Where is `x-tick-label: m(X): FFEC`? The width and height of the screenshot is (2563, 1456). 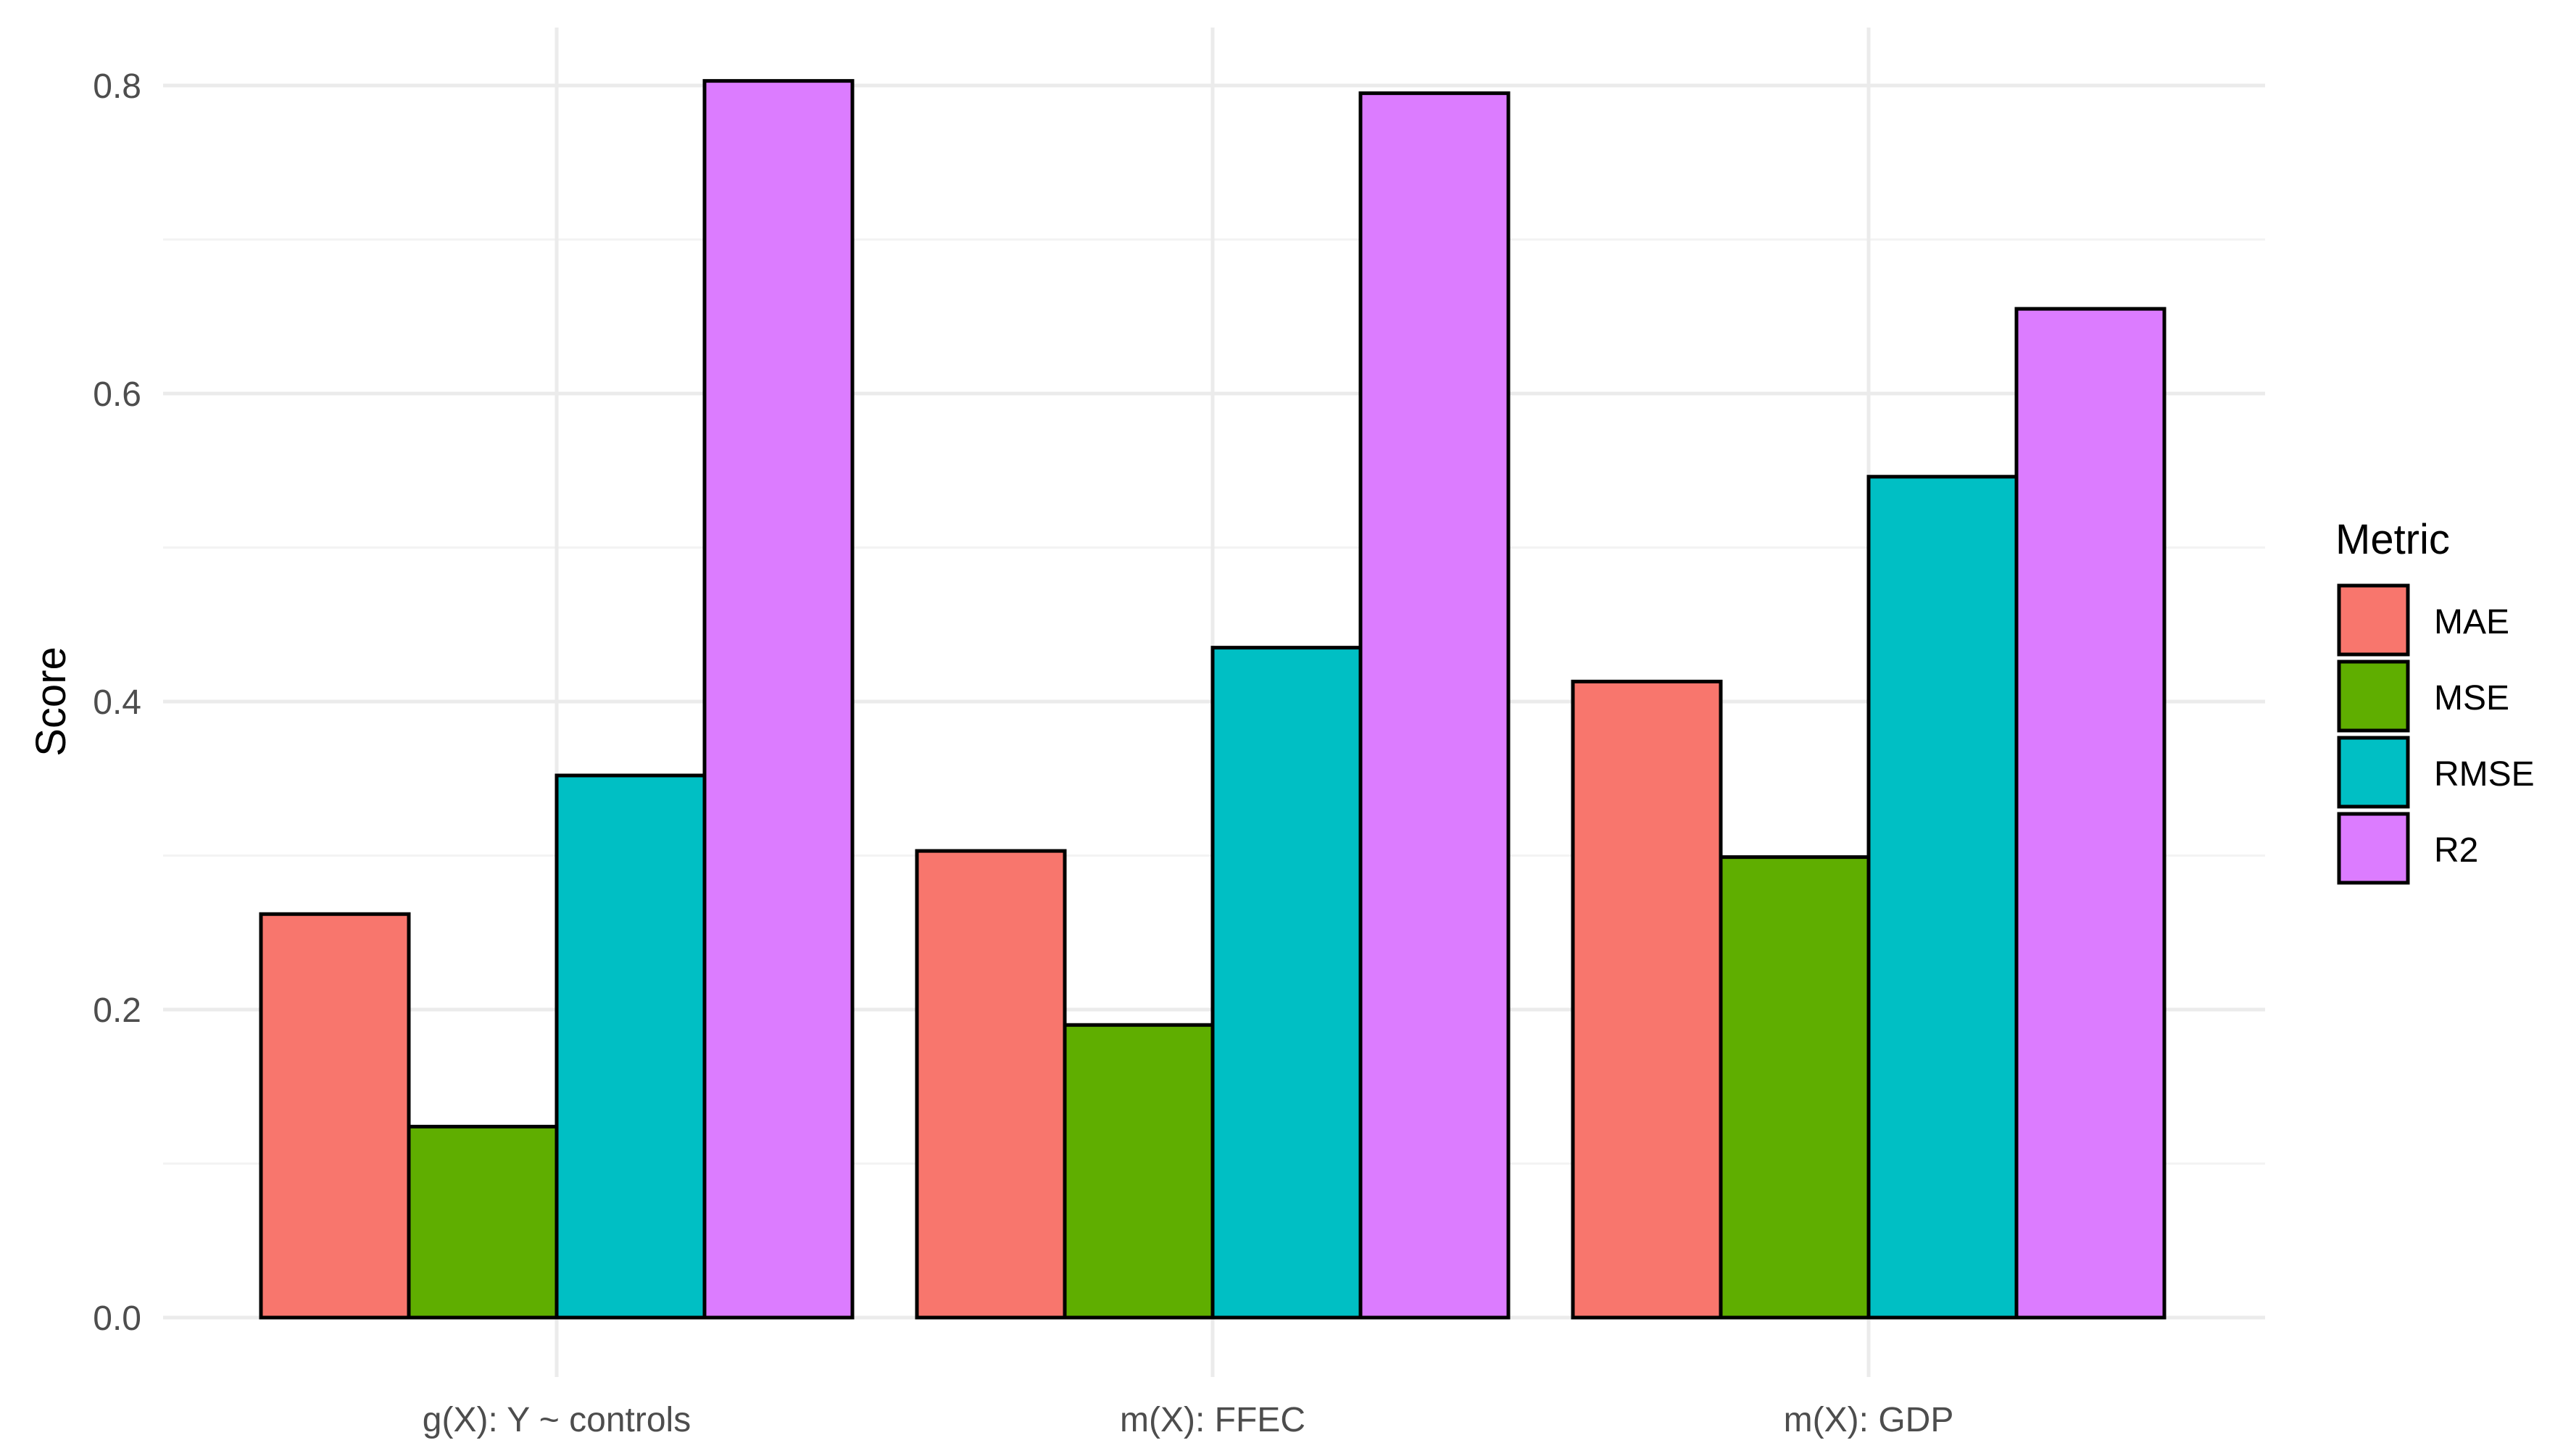 x-tick-label: m(X): FFEC is located at coordinates (1212, 1420).